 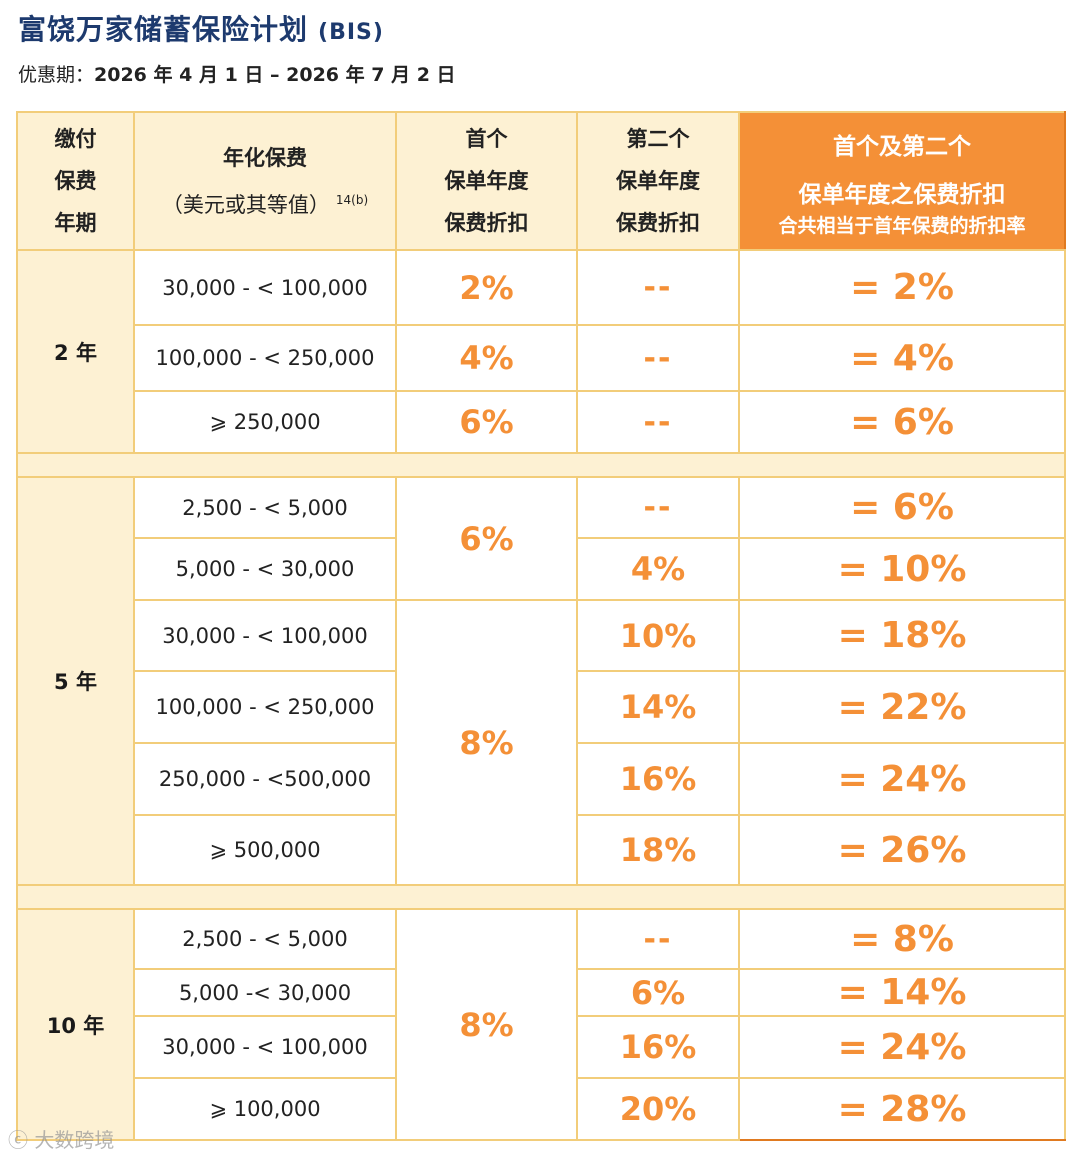 I want to click on header-total: 首个及第二个 保单年度之保费折扣 合共相当于首年保费的折扣率, so click(x=902, y=181).